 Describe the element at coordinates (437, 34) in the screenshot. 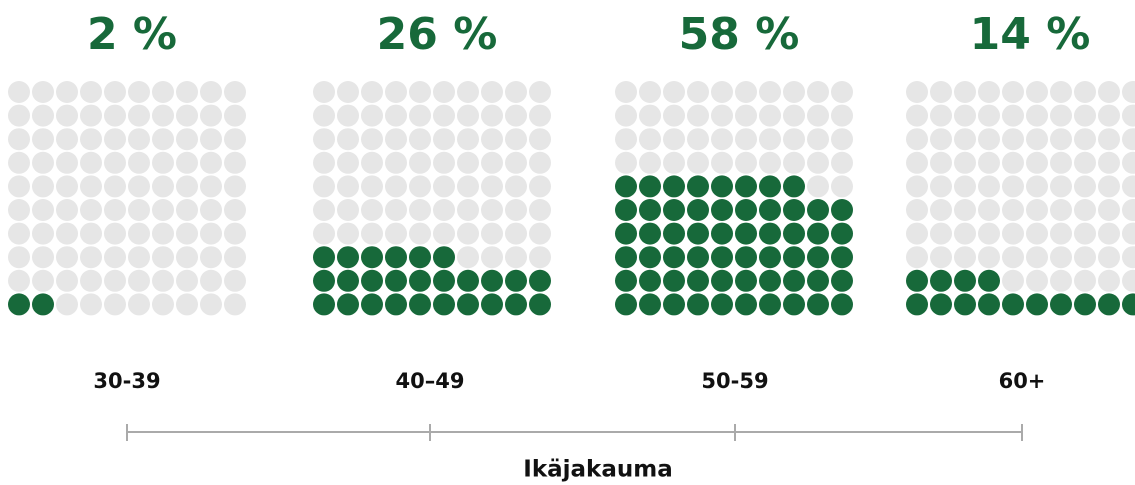

I see `value-label: 26 %` at that location.